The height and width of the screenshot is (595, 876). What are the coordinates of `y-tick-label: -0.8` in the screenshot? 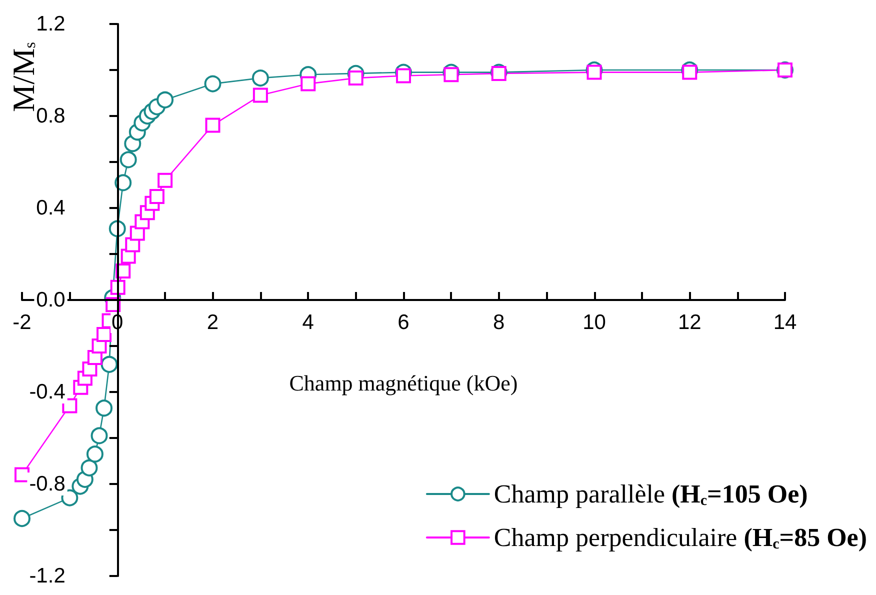 It's located at (47, 484).